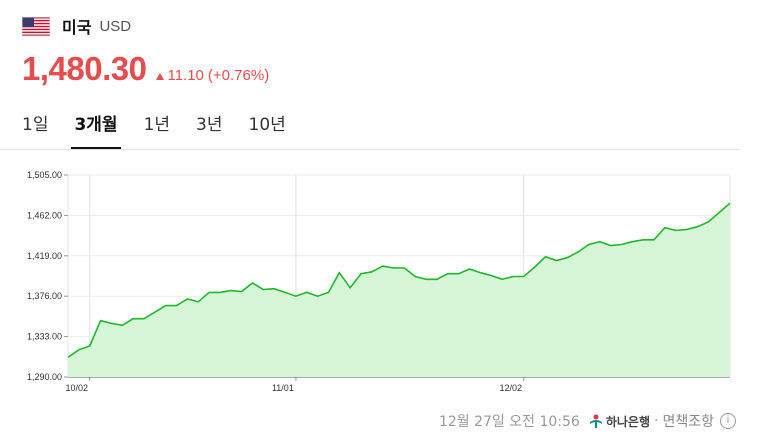 This screenshot has height=435, width=758. I want to click on country-name: 미국, so click(77, 27).